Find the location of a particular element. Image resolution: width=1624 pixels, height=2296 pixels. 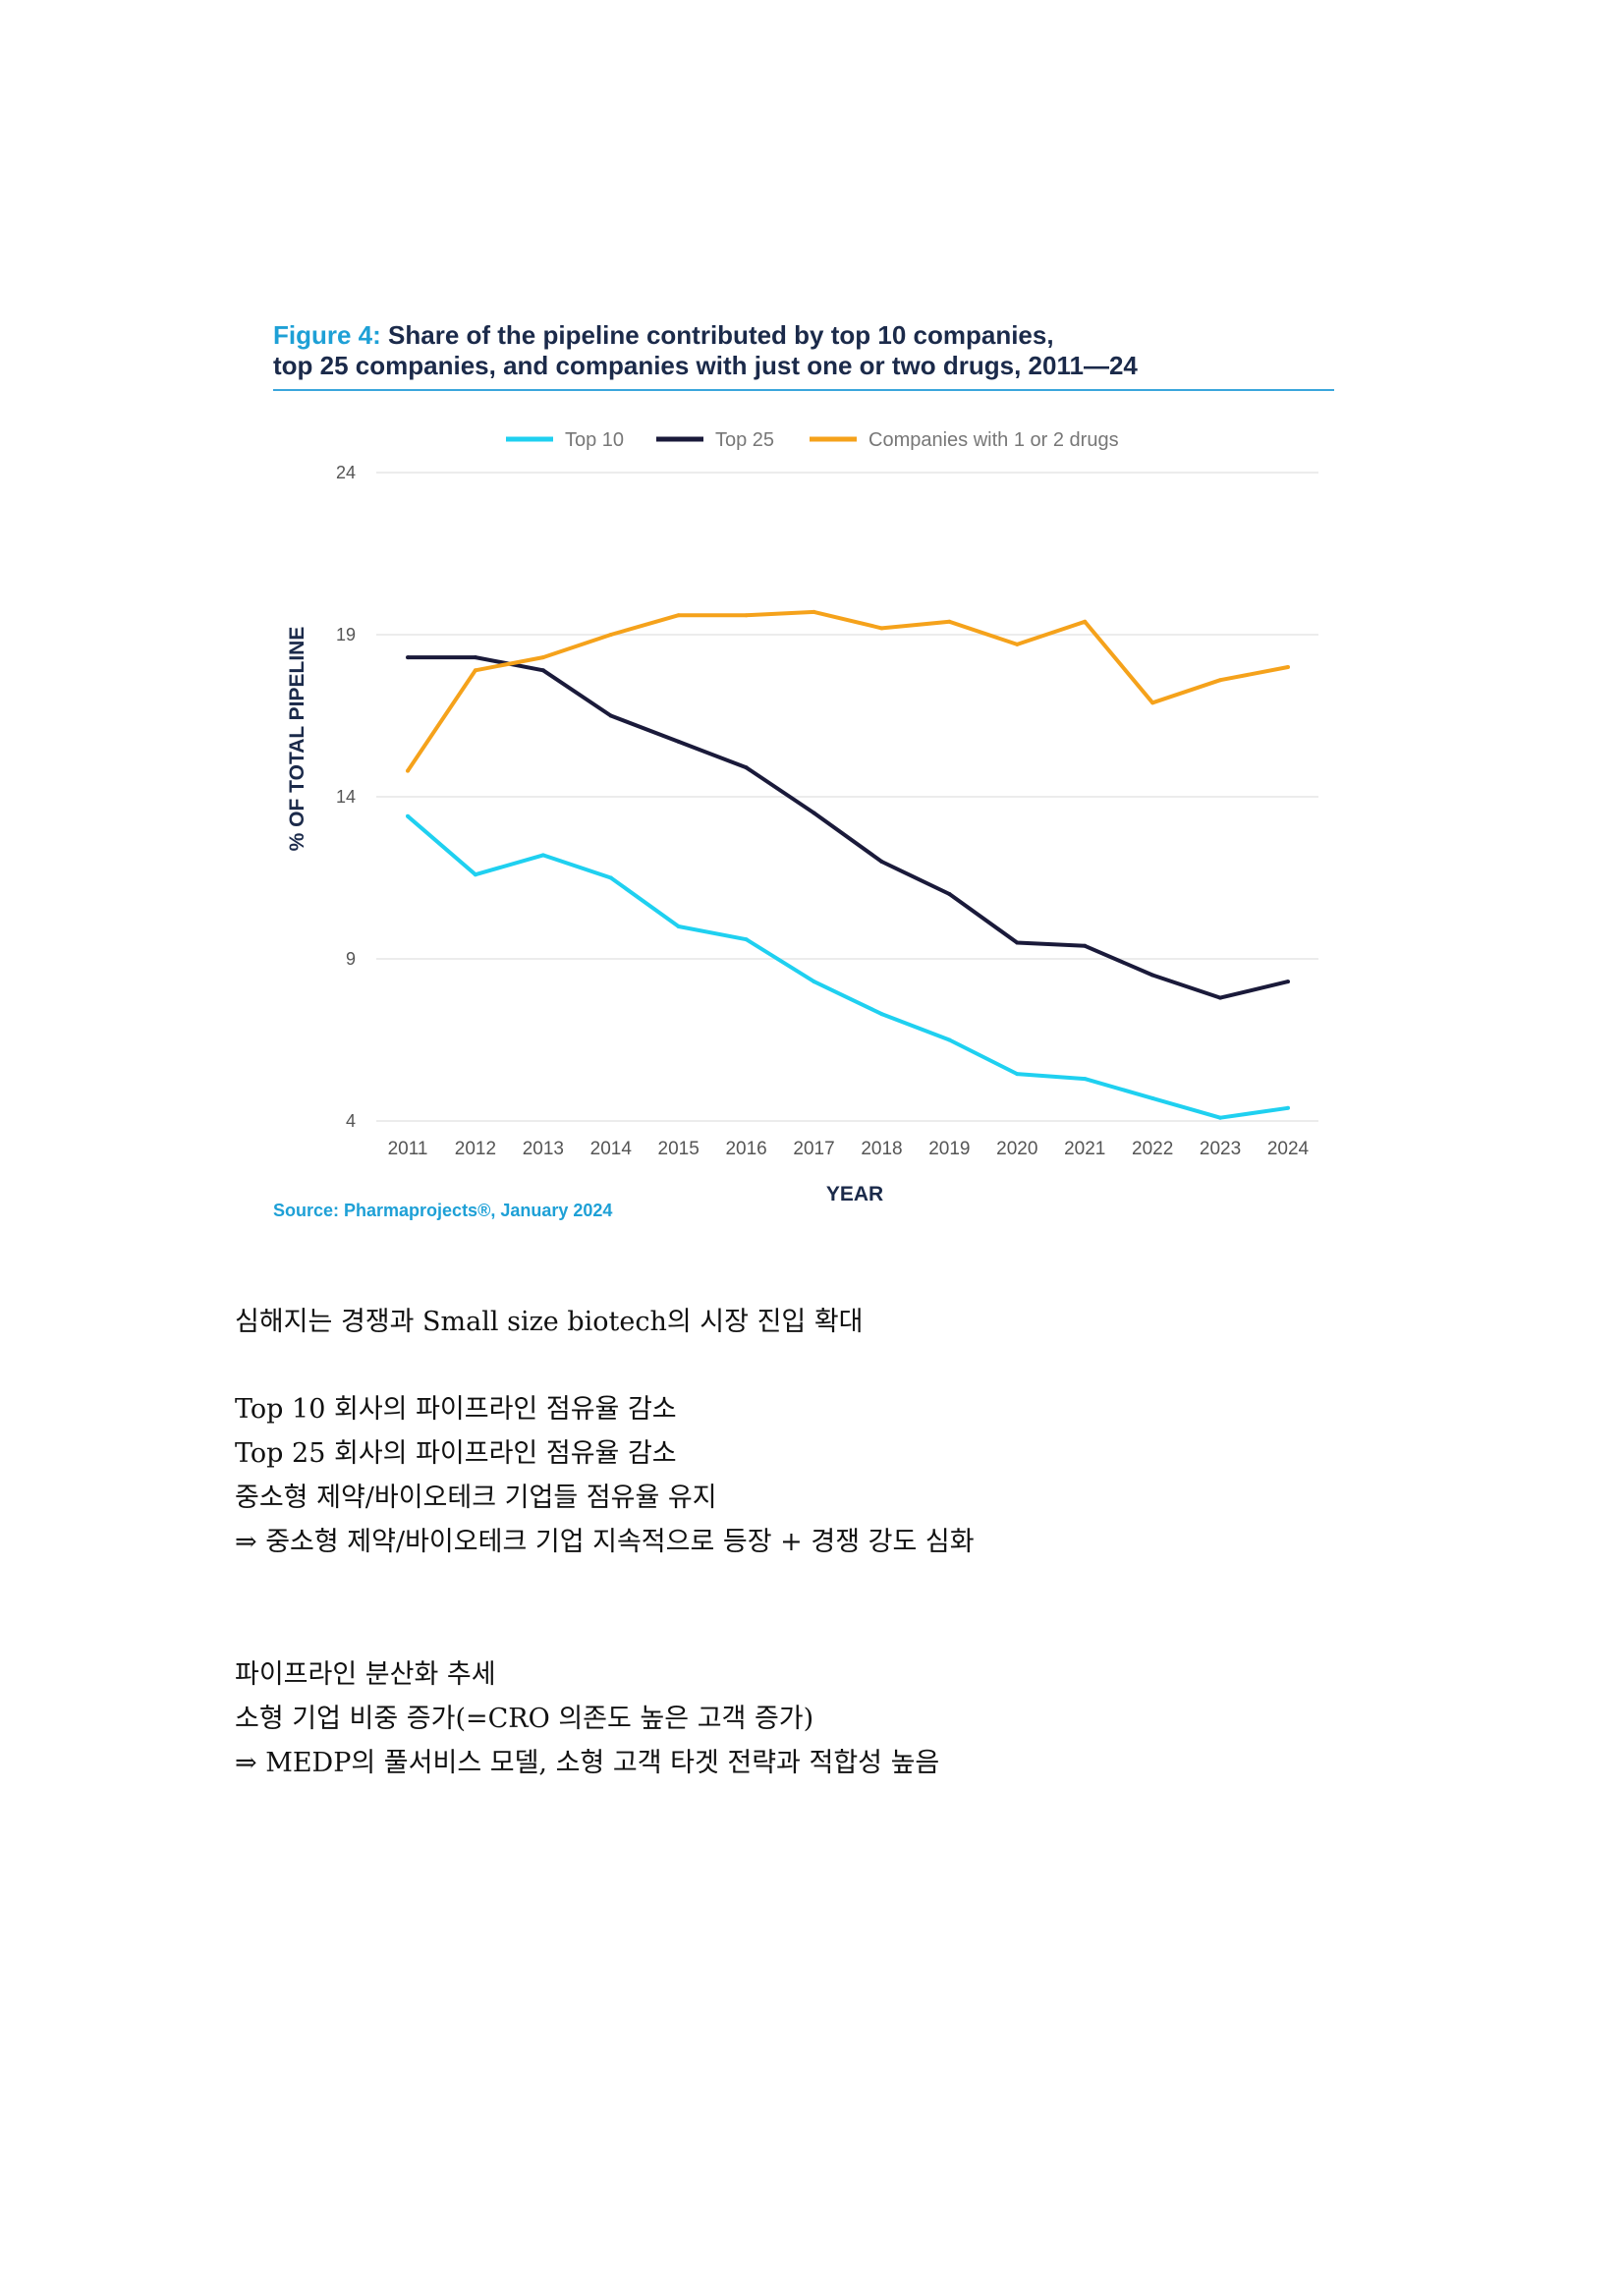

note-conclusion: ⇒ 중소형 제약/바이오테크 기업 지속적으로 등장 + 경쟁 강도 심화 is located at coordinates (605, 1542).